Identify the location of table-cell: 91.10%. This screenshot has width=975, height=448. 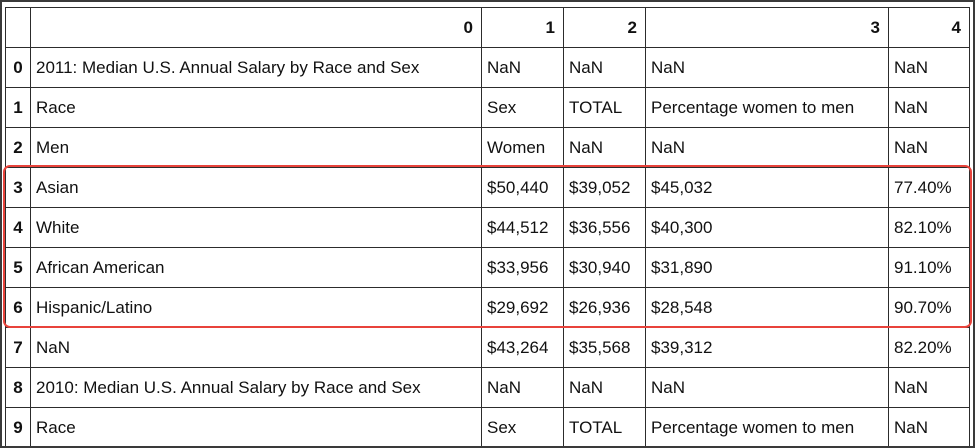
(929, 267).